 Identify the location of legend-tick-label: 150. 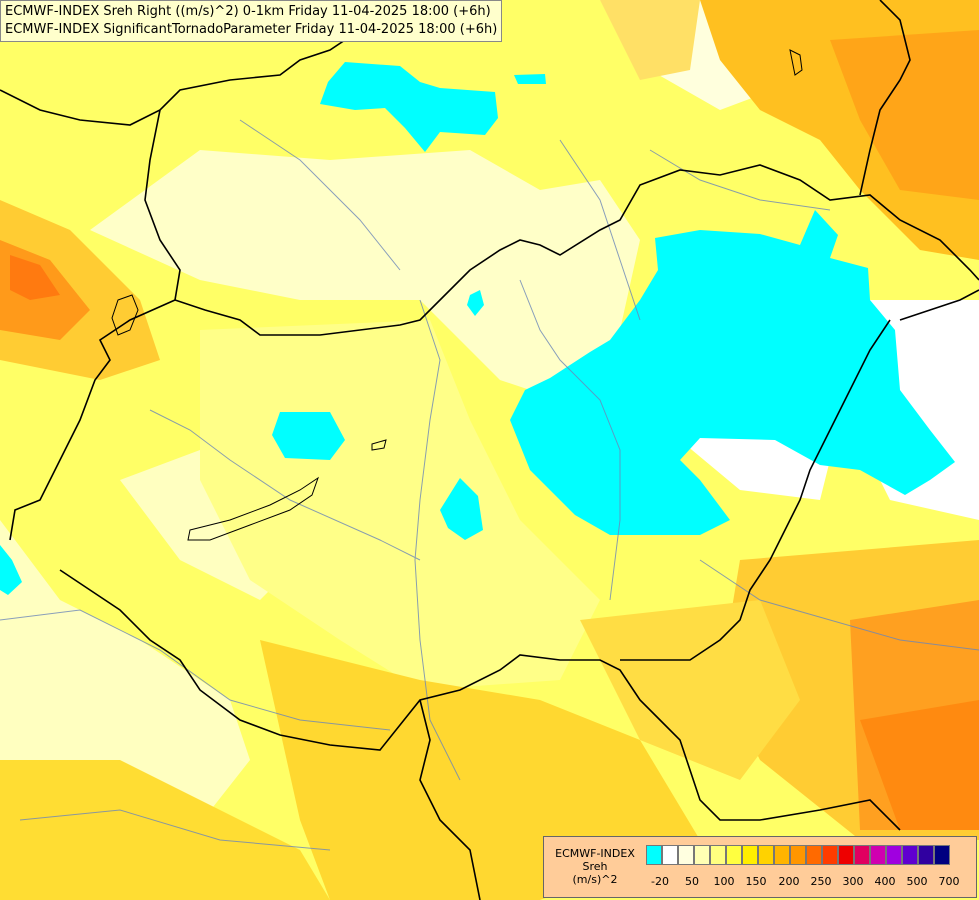
(756, 881).